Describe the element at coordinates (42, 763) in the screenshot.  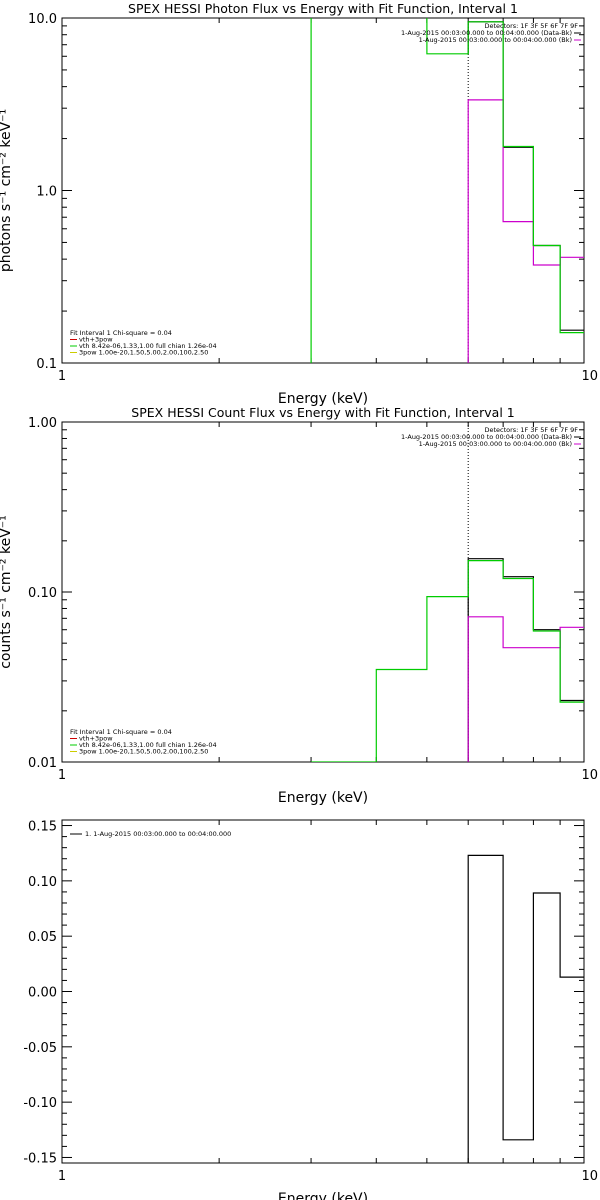
I see `y-tick-label: 0.01` at that location.